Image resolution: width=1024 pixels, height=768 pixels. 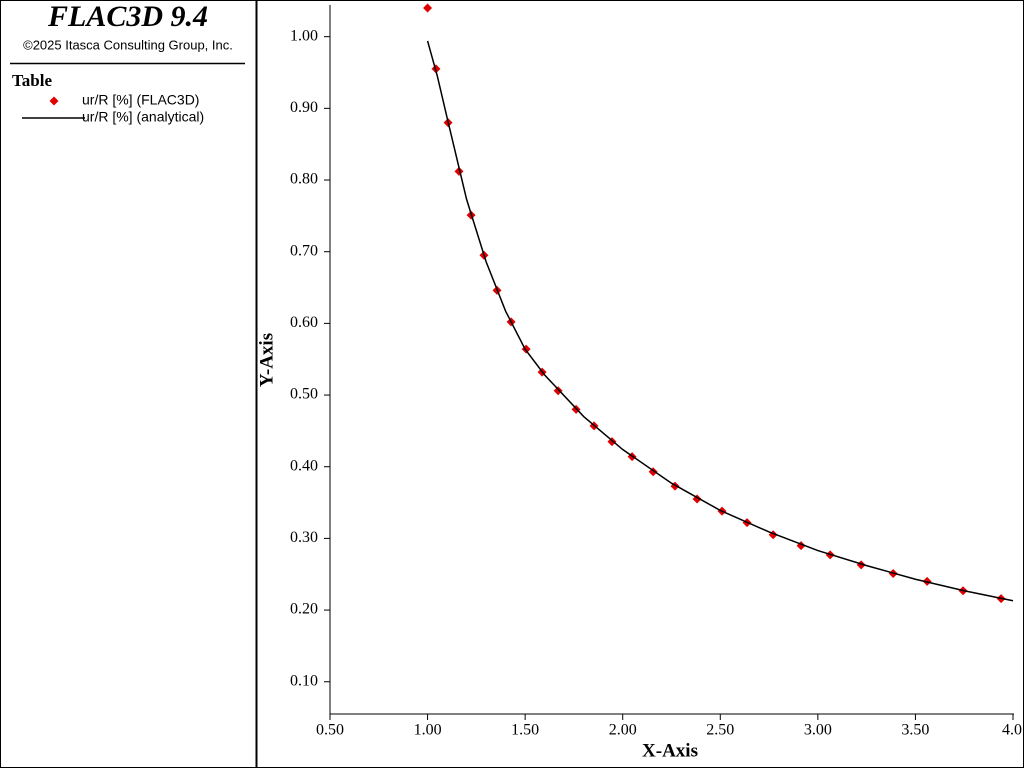 What do you see at coordinates (304, 322) in the screenshot?
I see `y-tick-label: 0.60` at bounding box center [304, 322].